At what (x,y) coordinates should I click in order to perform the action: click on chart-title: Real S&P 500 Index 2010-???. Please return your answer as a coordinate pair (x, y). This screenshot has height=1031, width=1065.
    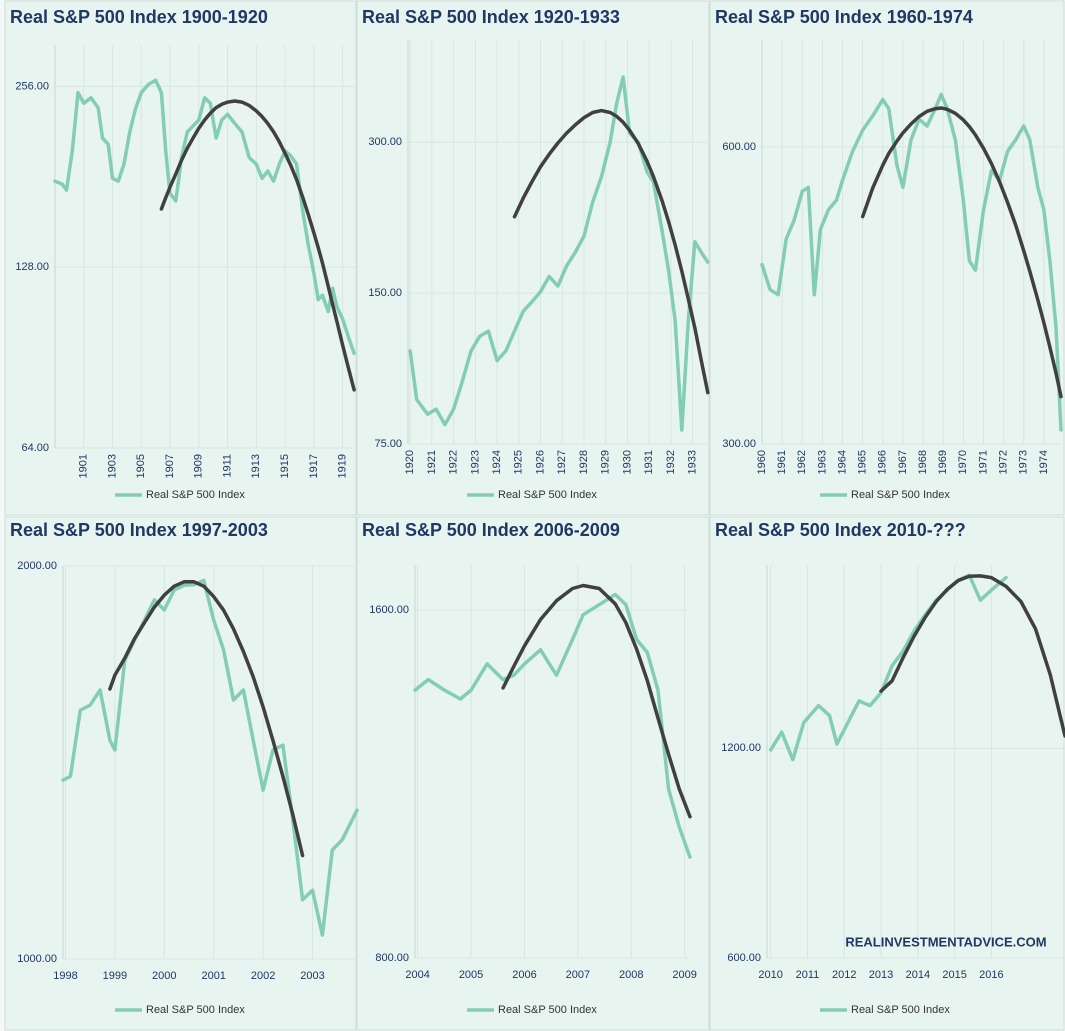
    Looking at the image, I should click on (840, 530).